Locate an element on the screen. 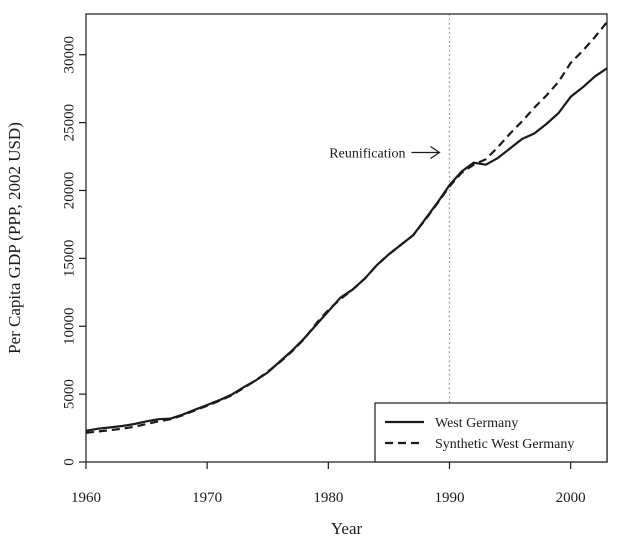  x-tick-label: 1990 is located at coordinates (449, 498).